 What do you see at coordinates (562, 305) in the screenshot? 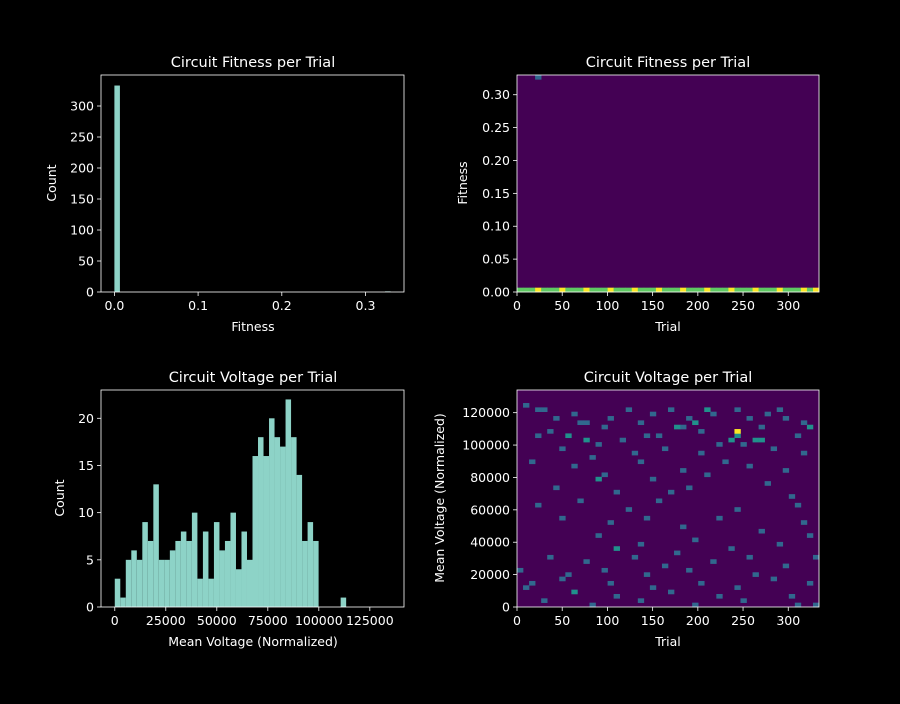
I see `x-tick-label: 50` at bounding box center [562, 305].